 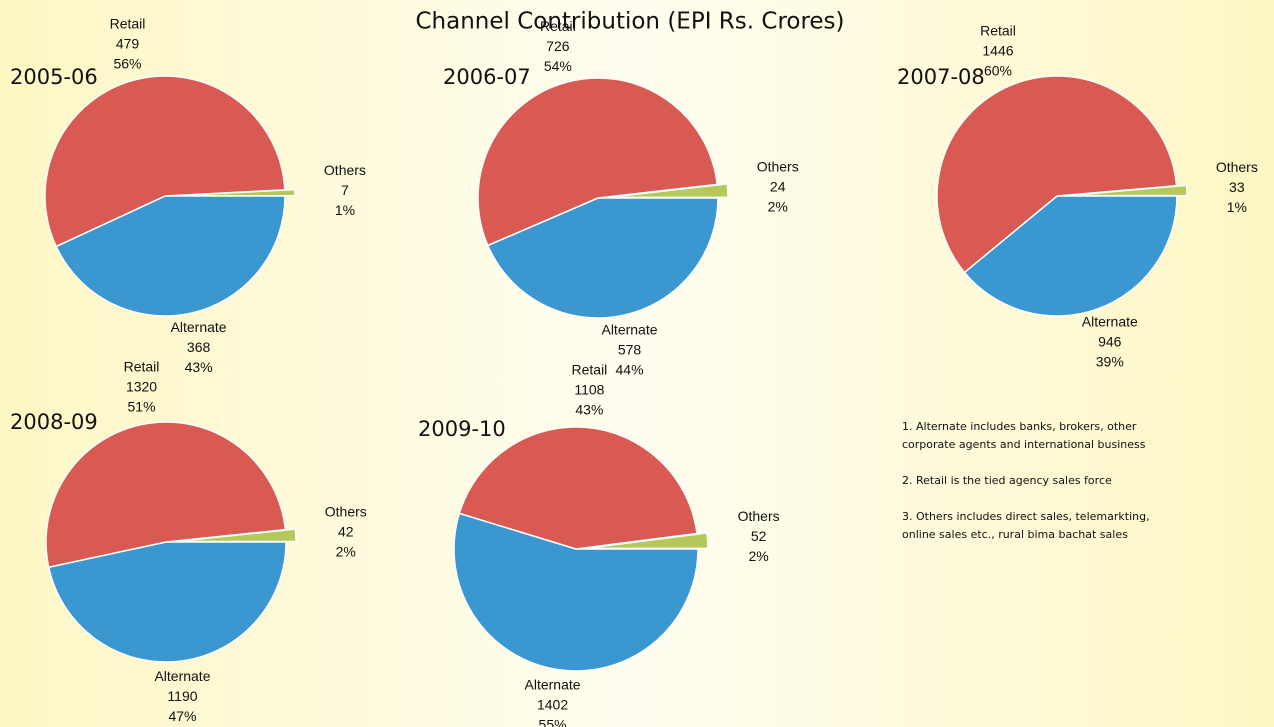 I want to click on slide-title: Channel Contribution (EPI Rs. Crores), so click(x=629, y=22).